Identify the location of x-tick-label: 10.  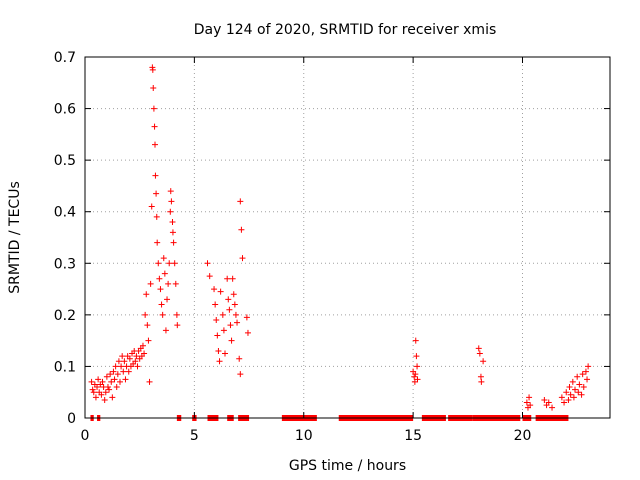
(304, 436).